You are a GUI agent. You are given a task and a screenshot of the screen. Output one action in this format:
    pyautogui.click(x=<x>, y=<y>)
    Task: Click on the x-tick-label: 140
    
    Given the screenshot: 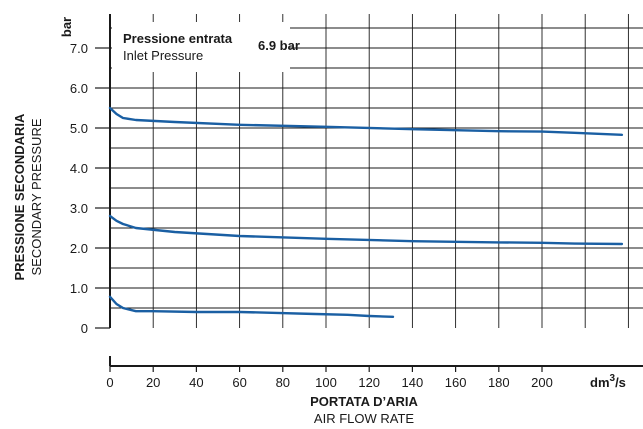 What is the action you would take?
    pyautogui.click(x=413, y=382)
    